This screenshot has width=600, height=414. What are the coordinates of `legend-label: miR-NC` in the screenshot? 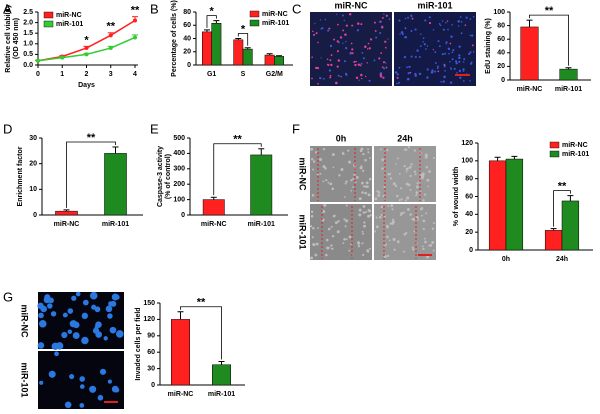 It's located at (575, 145).